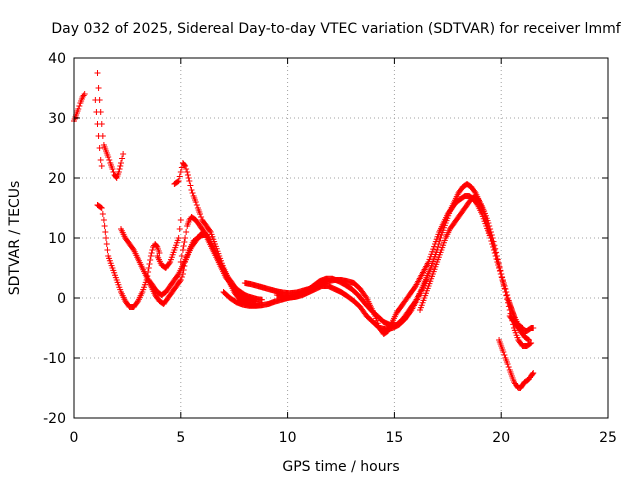  Describe the element at coordinates (57, 239) in the screenshot. I see `y-tick-label: 10` at that location.